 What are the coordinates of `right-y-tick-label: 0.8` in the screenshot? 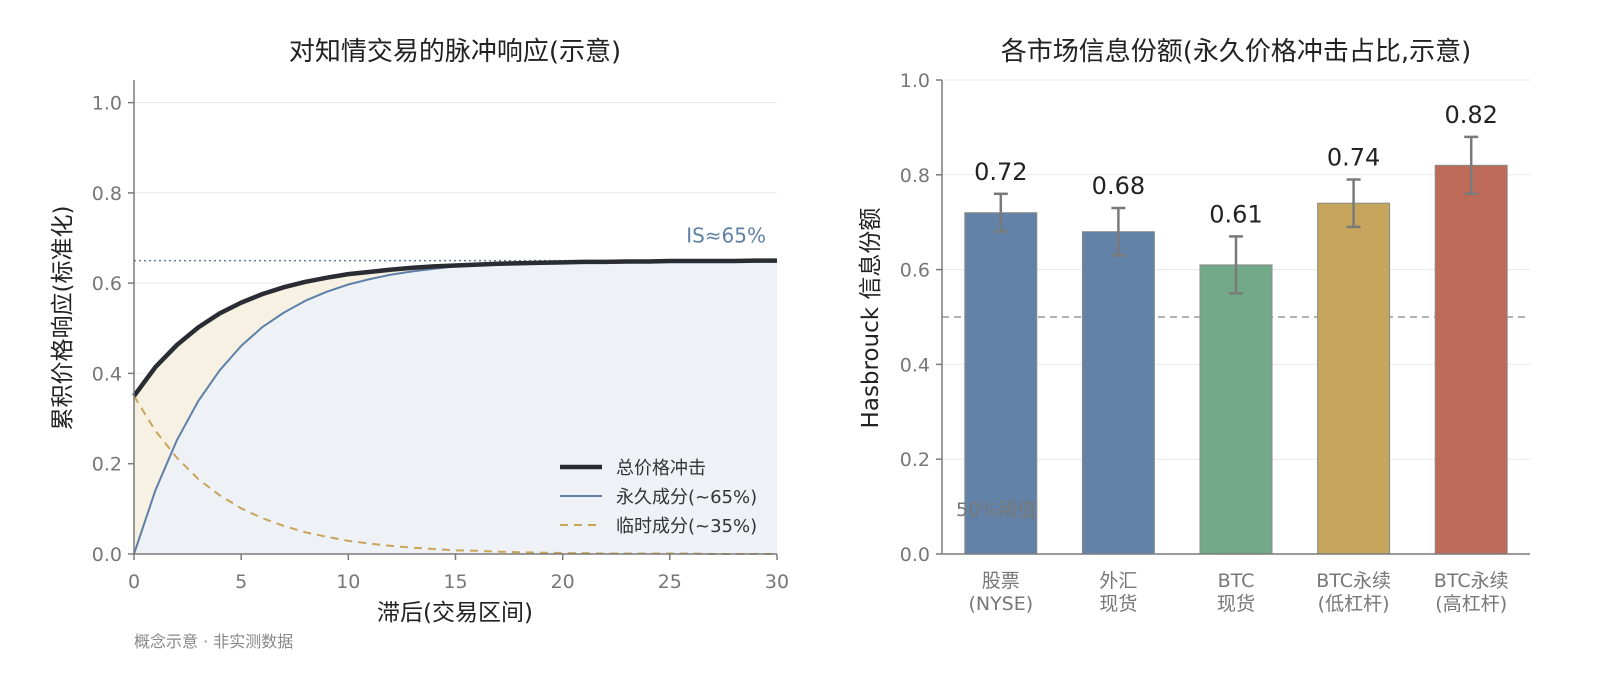 It's located at (915, 176).